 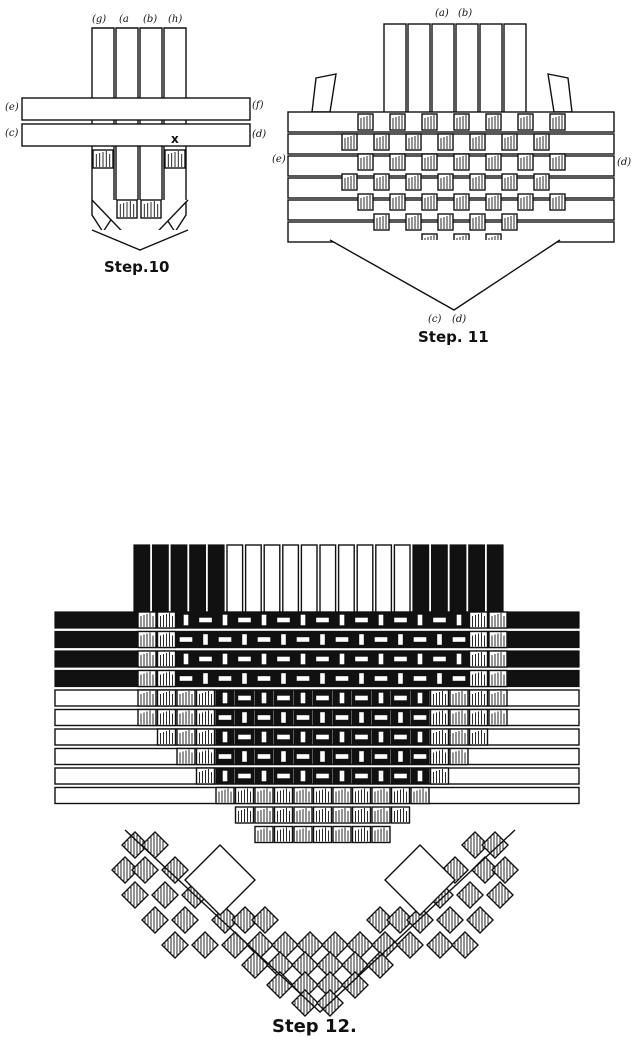 I want to click on step12-hole-left, so click(x=220, y=880).